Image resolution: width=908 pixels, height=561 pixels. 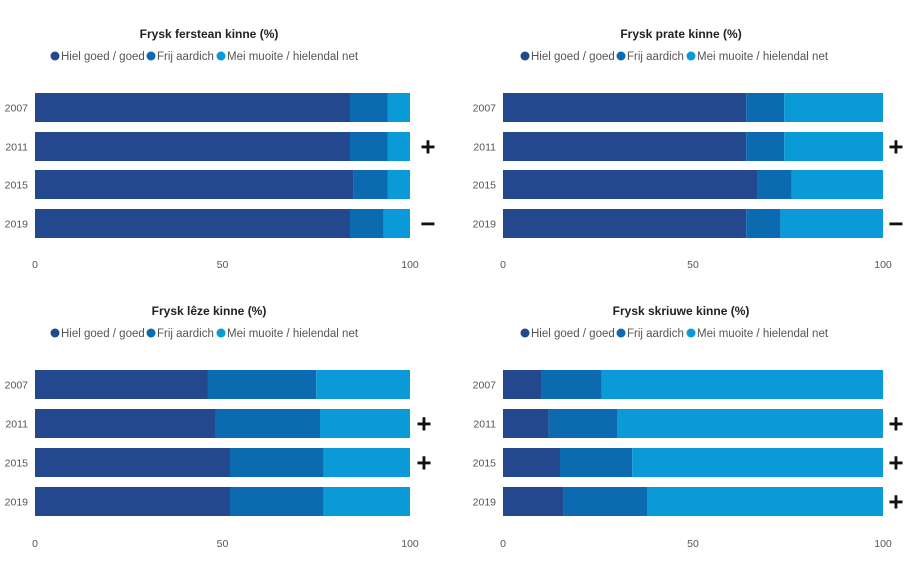 What do you see at coordinates (209, 311) in the screenshot?
I see `chart-title: Frysk lêze kinne (%)` at bounding box center [209, 311].